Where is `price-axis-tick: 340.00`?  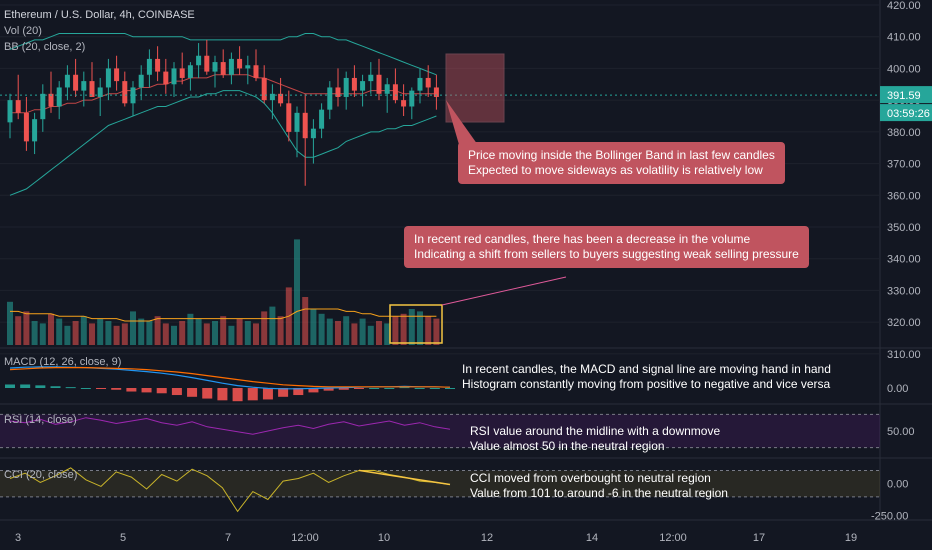 price-axis-tick: 340.00 is located at coordinates (904, 260).